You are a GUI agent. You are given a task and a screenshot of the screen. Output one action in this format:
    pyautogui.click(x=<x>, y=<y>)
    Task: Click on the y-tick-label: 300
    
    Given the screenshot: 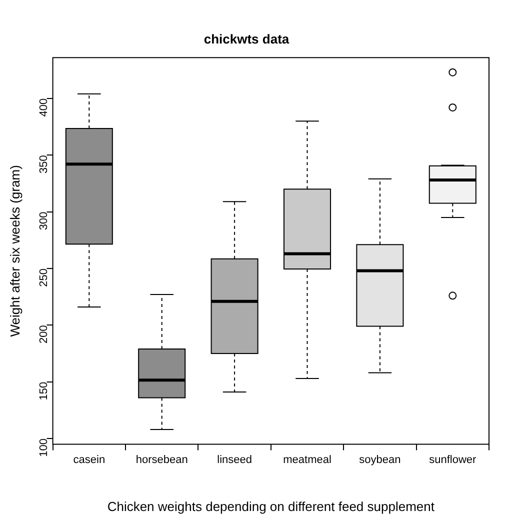 What is the action you would take?
    pyautogui.click(x=44, y=221)
    